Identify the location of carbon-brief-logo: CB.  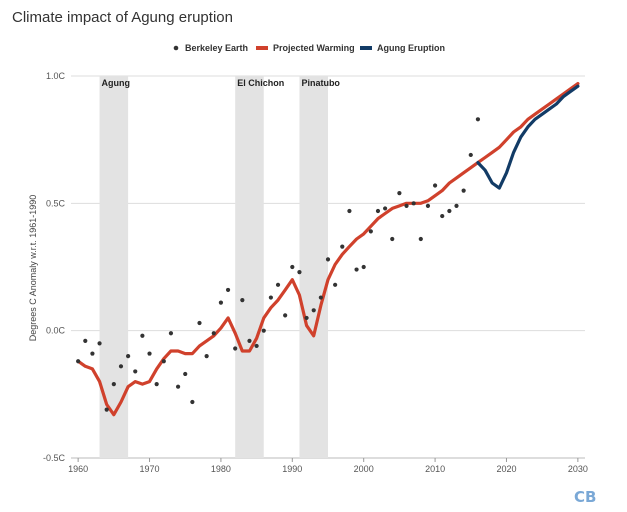
(585, 497).